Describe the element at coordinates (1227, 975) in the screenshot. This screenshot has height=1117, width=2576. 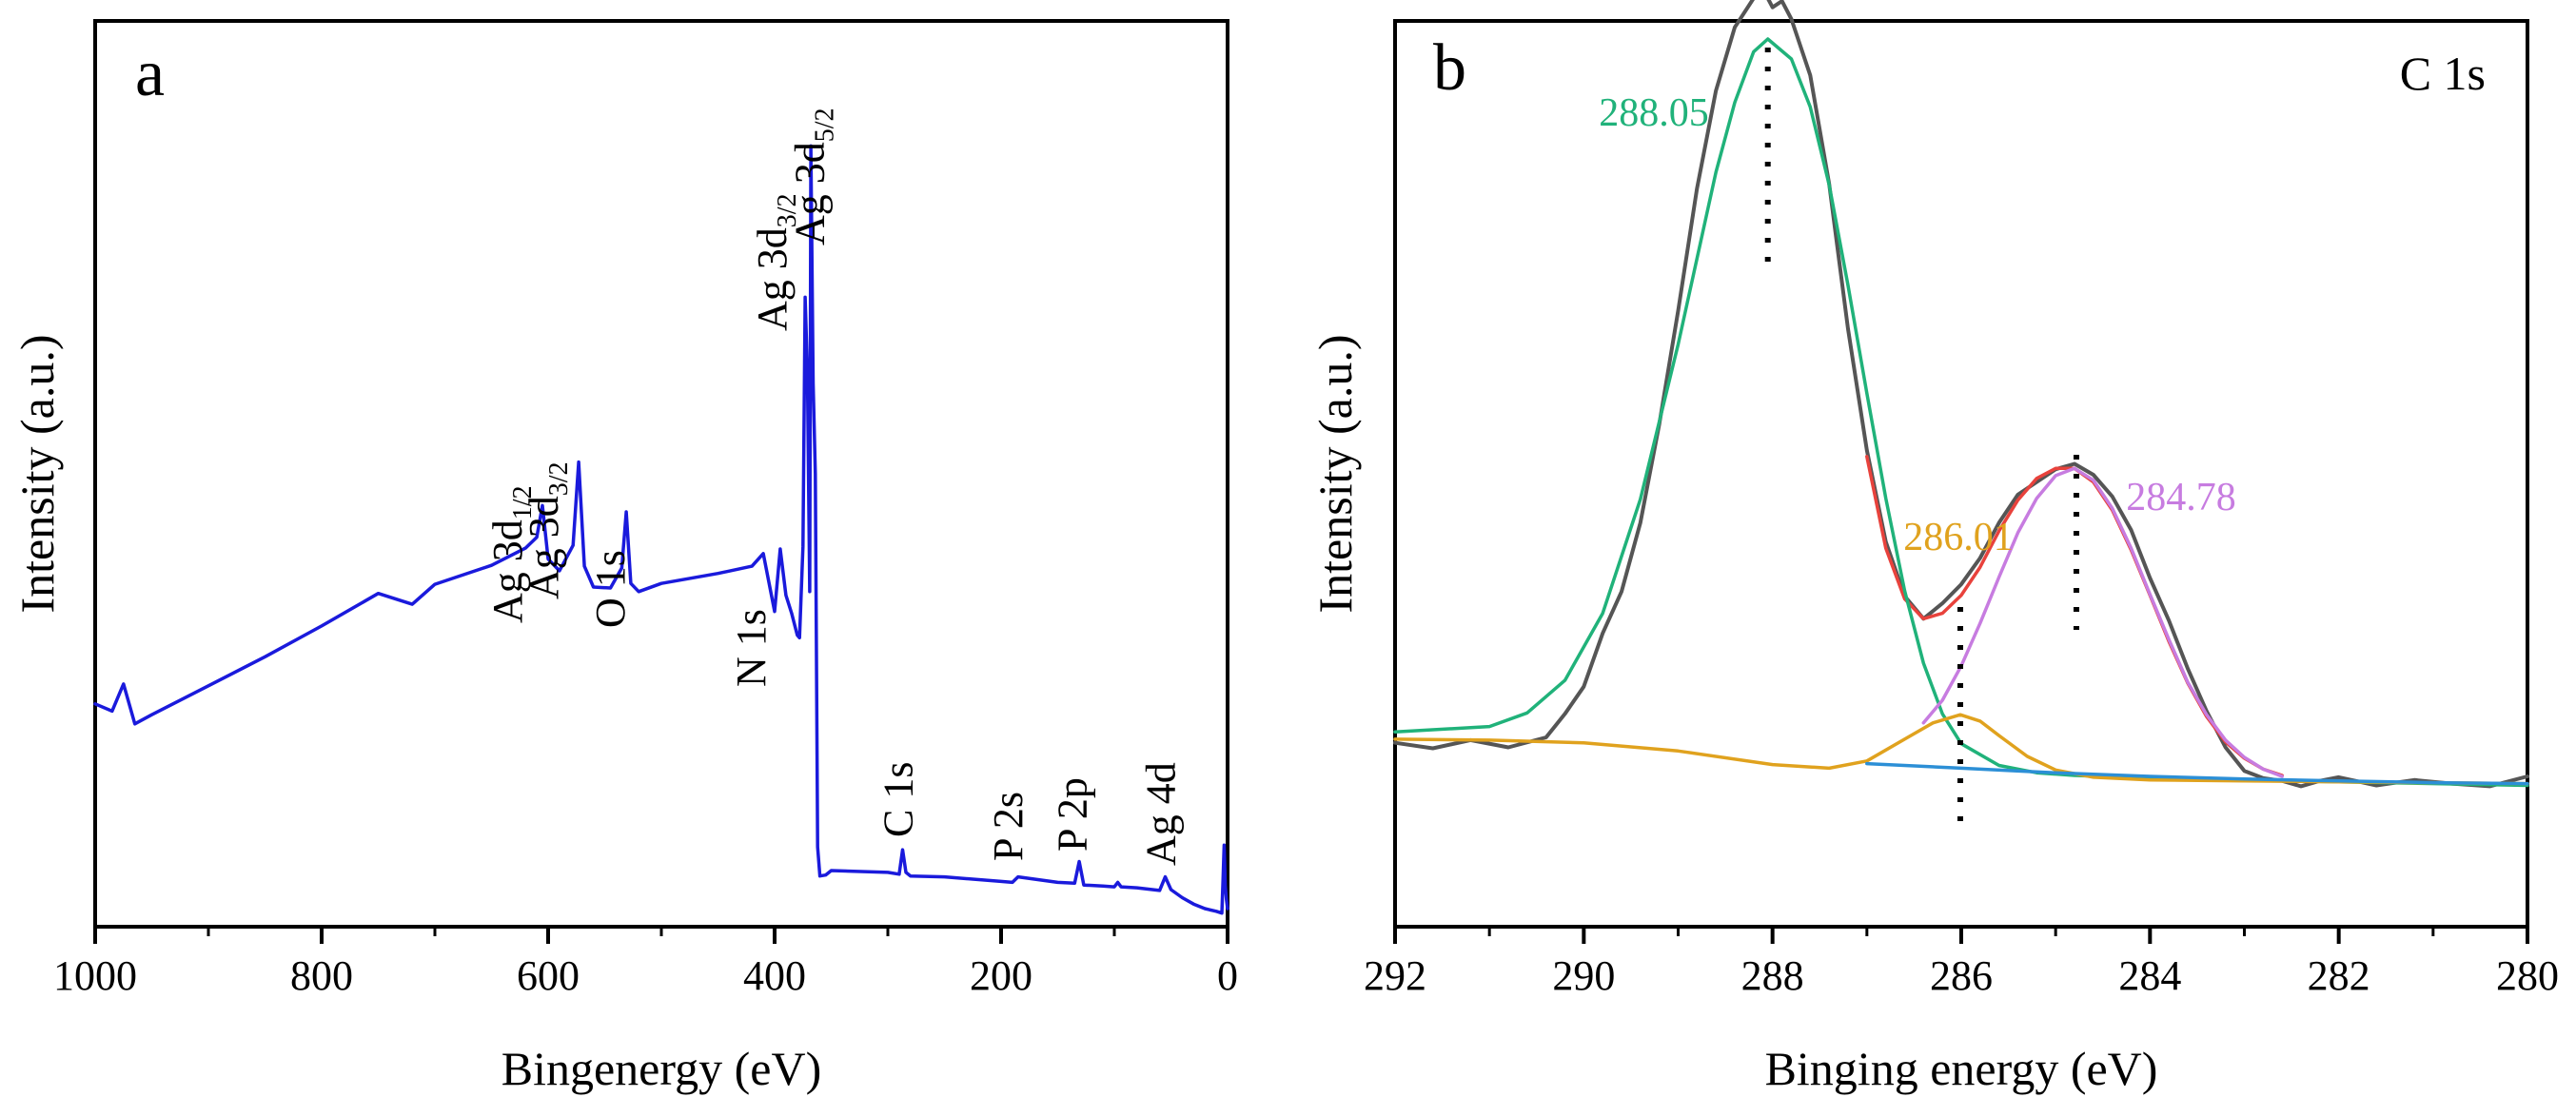
I see `panel-a-tick-label: 0` at that location.